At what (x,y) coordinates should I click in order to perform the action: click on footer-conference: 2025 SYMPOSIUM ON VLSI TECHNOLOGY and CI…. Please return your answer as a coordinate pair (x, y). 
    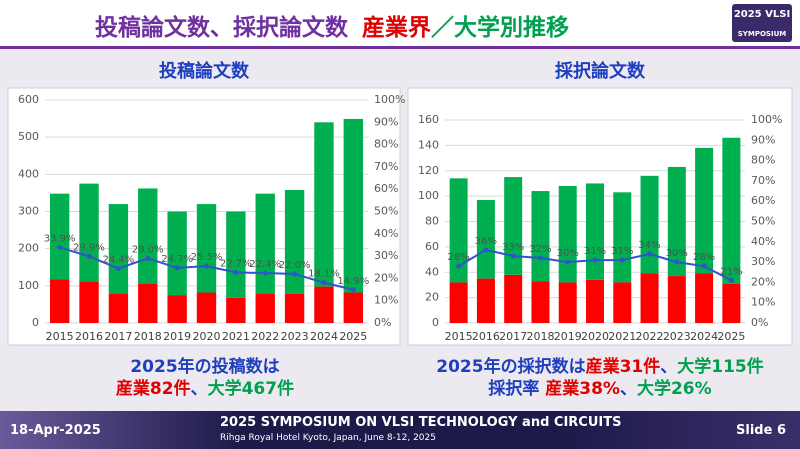
    Looking at the image, I should click on (421, 422).